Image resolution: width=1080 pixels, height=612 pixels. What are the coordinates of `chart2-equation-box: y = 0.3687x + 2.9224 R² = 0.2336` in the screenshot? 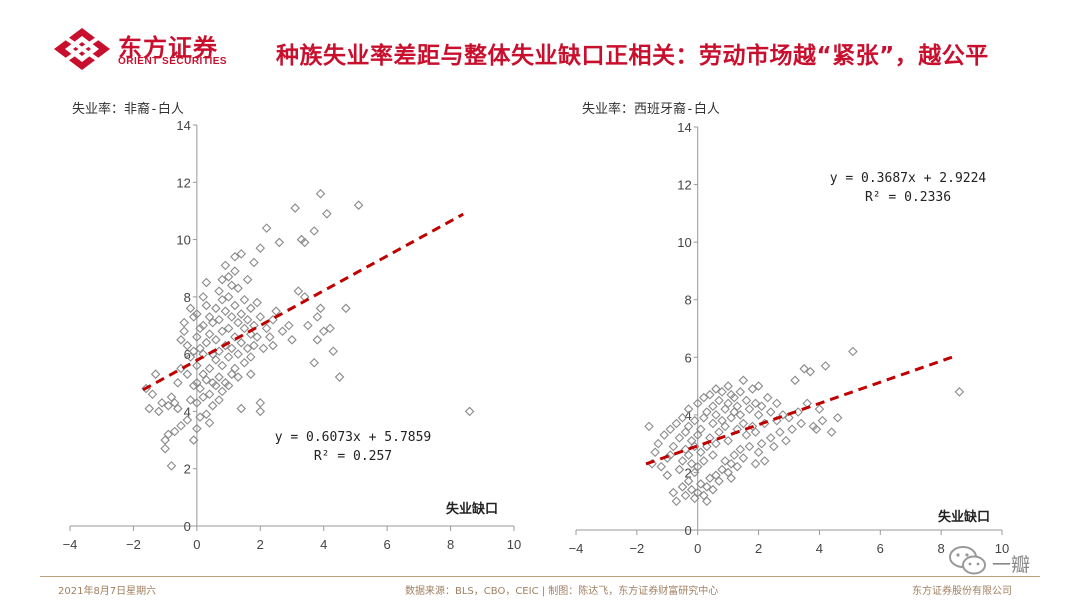 It's located at (908, 188).